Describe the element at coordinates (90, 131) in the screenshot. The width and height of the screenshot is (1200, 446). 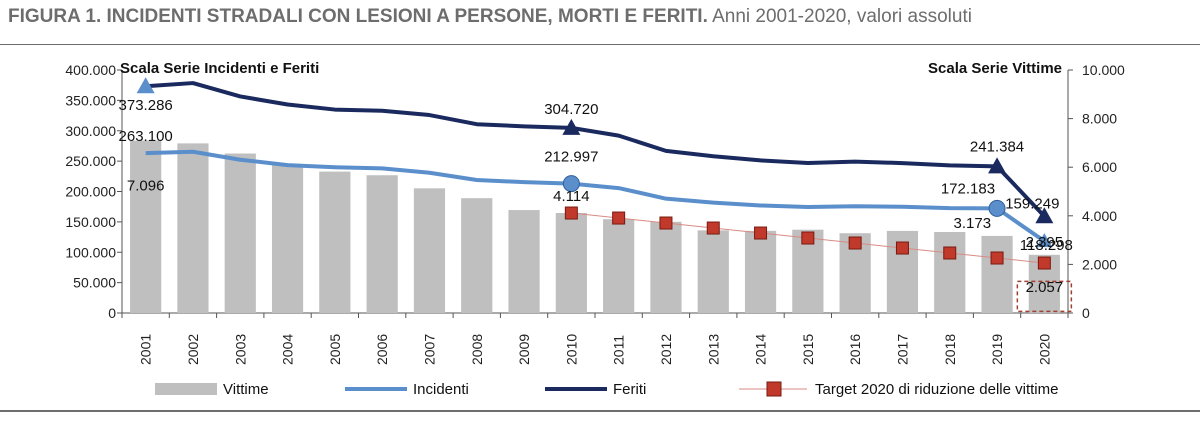
I see `left-tick-label: 300.000` at that location.